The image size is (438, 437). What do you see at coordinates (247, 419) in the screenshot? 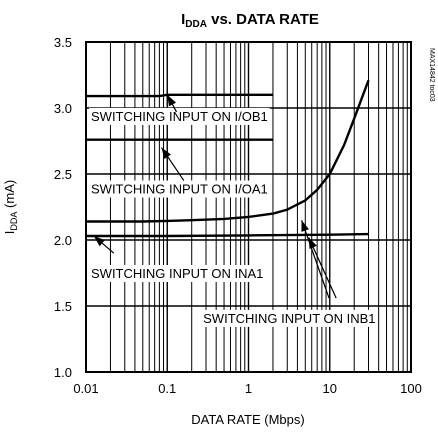
I see `x-axis-label: DATA RATE (Mbps)` at bounding box center [247, 419].